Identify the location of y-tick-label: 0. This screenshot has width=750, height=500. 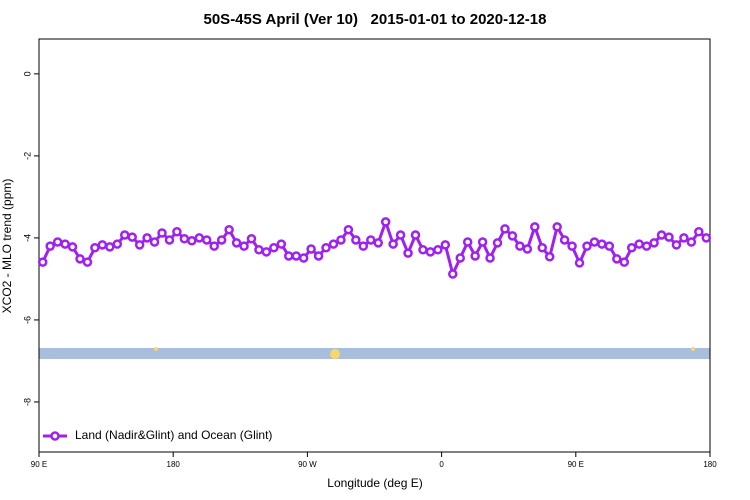
(27, 73).